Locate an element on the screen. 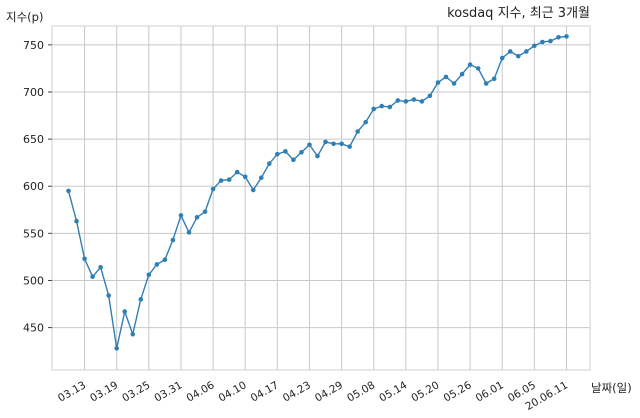 This screenshot has height=418, width=640. y-tick-label: 750 is located at coordinates (33, 45).